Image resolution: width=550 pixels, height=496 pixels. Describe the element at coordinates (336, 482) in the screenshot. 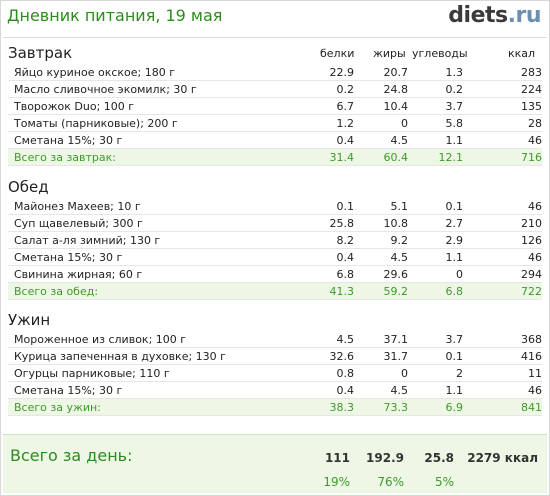

I see `day-pct-protein: 19%` at that location.